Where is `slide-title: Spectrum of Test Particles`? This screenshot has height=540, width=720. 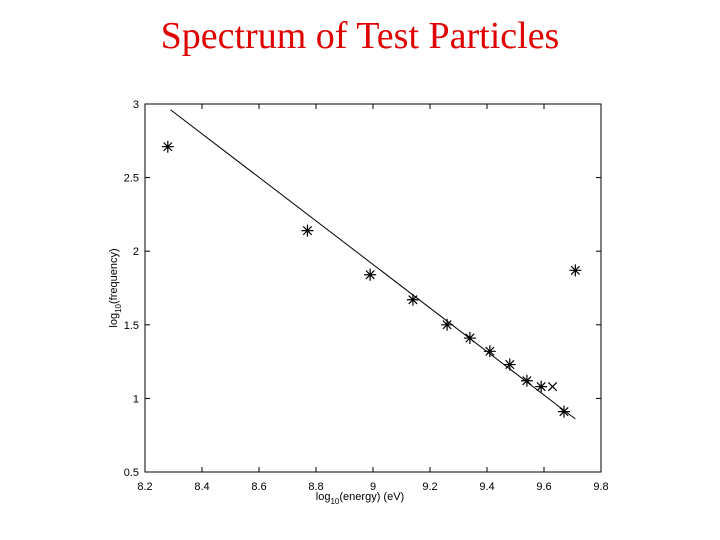 slide-title: Spectrum of Test Particles is located at coordinates (360, 36).